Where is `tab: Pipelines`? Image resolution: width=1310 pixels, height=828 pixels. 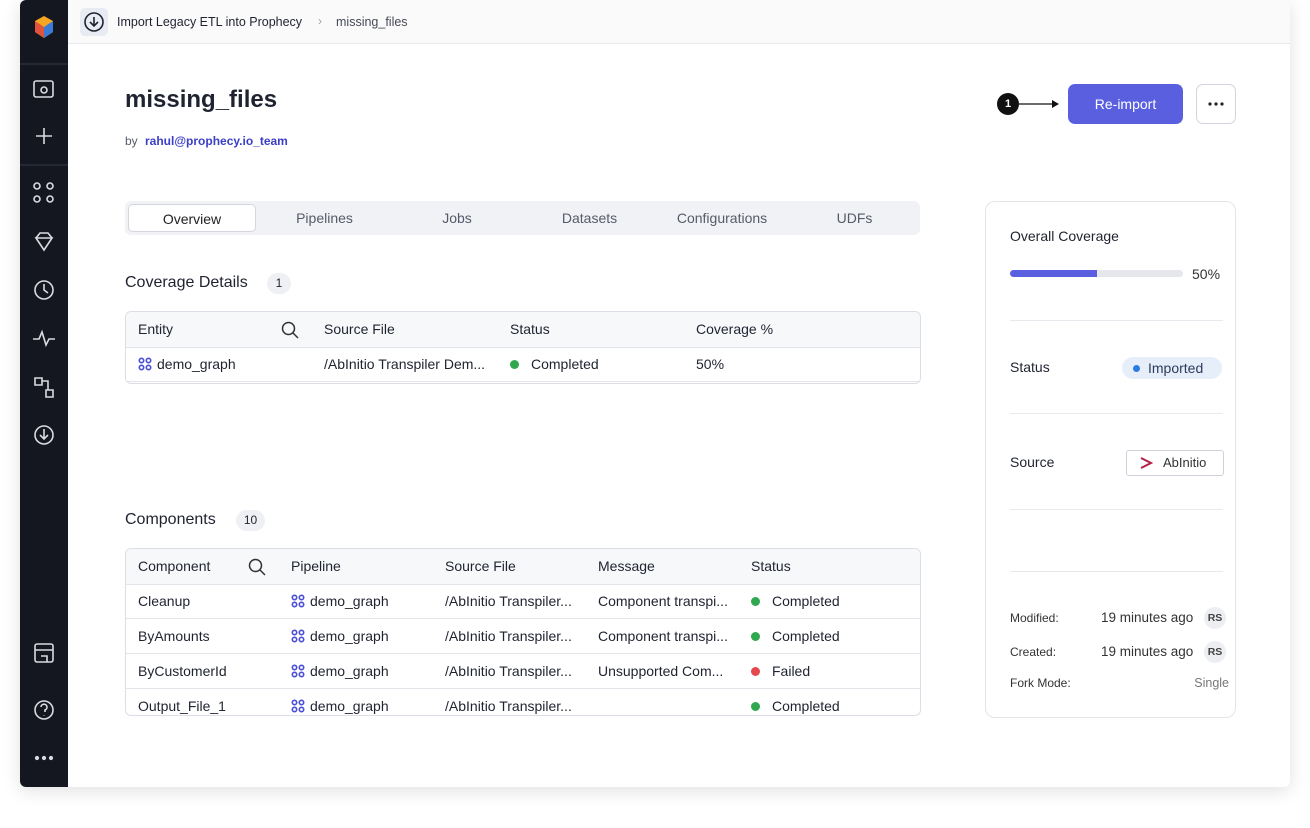 tab: Pipelines is located at coordinates (324, 218).